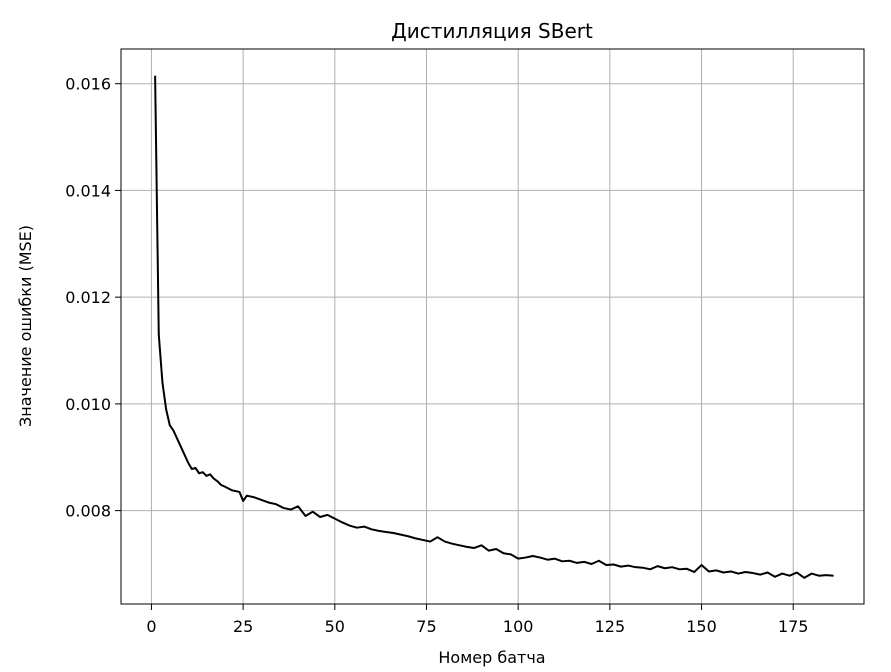 This screenshot has width=891, height=672. I want to click on x-tick-label: 100, so click(518, 626).